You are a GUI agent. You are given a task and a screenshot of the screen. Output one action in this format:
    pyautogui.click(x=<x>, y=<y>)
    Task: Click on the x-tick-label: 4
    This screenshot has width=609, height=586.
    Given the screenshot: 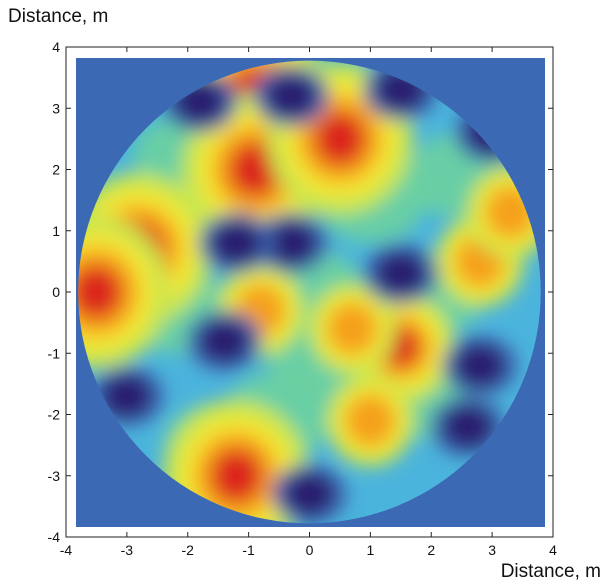 What is the action you would take?
    pyautogui.click(x=553, y=550)
    